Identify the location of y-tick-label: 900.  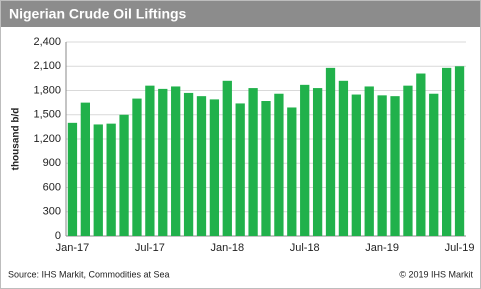
(52, 163).